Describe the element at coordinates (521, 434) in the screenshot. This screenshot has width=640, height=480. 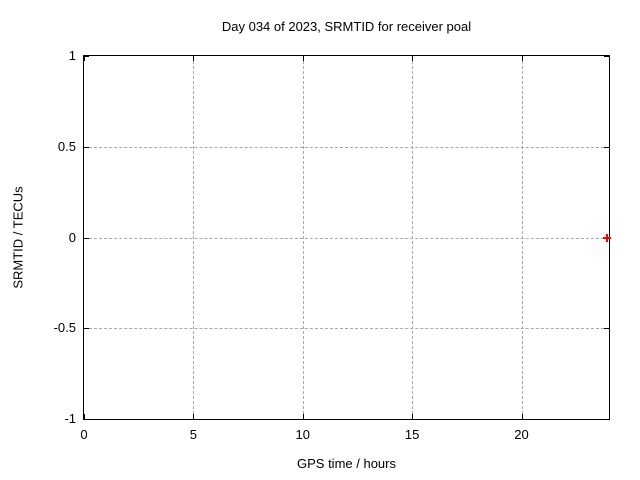
I see `x-tick-label: 20` at that location.